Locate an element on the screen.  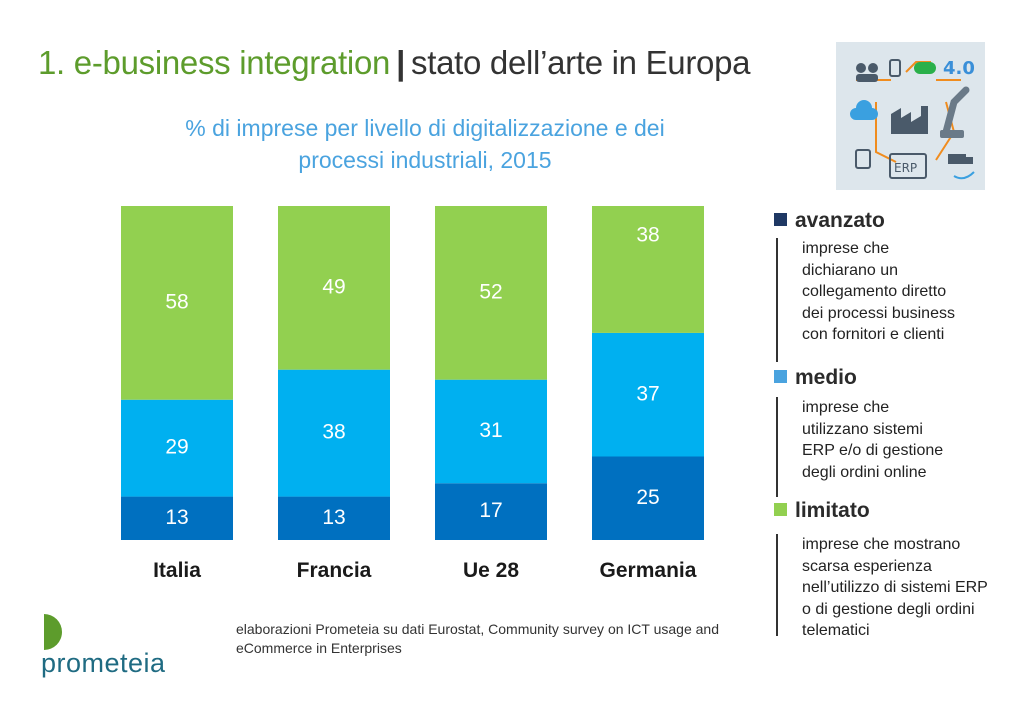
legend-label-avanzato: avanzato is located at coordinates (840, 220).